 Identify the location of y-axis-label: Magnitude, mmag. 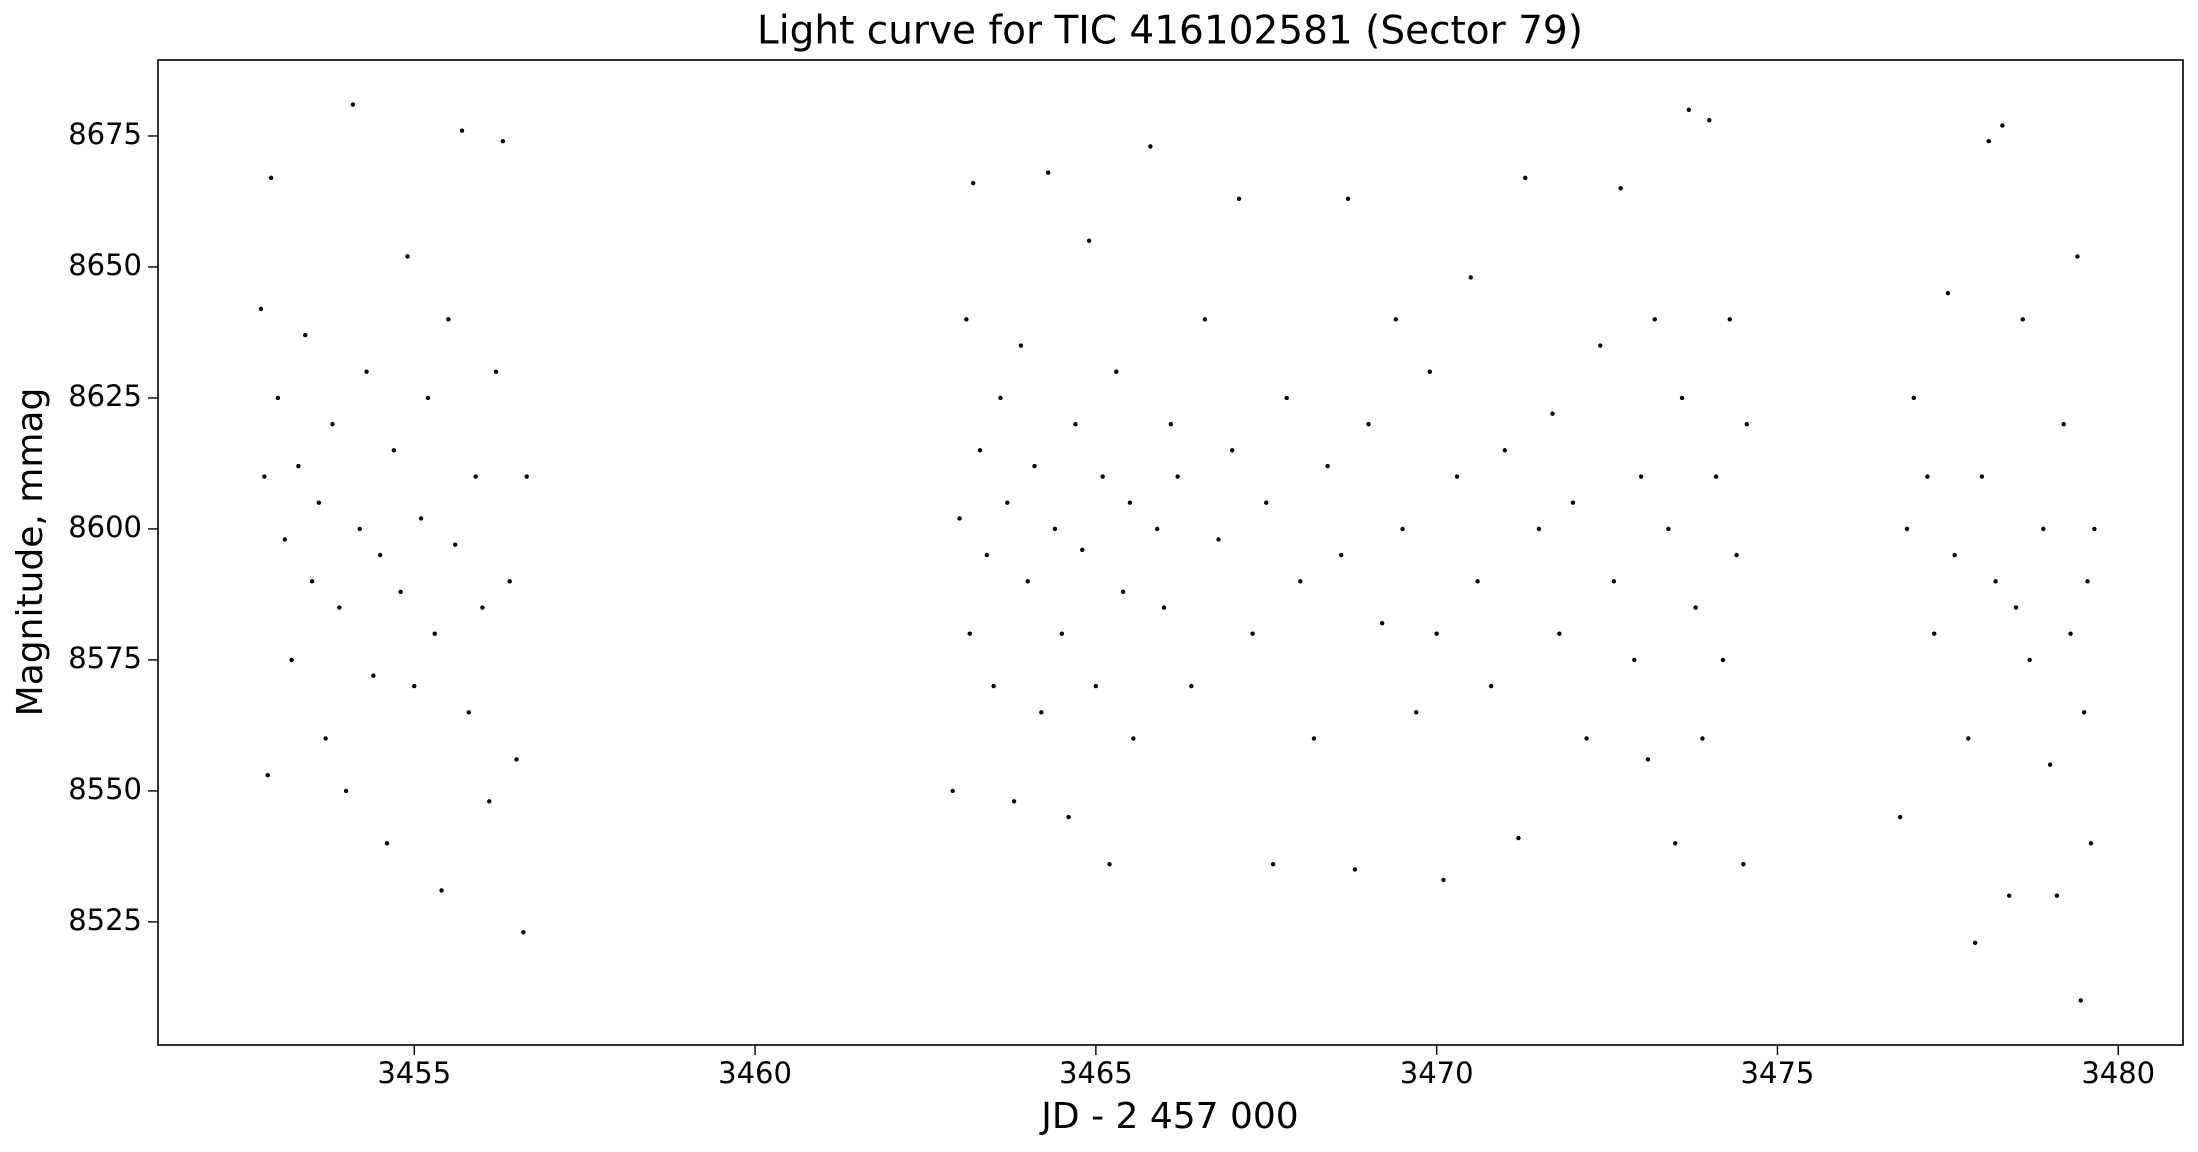
(30, 552).